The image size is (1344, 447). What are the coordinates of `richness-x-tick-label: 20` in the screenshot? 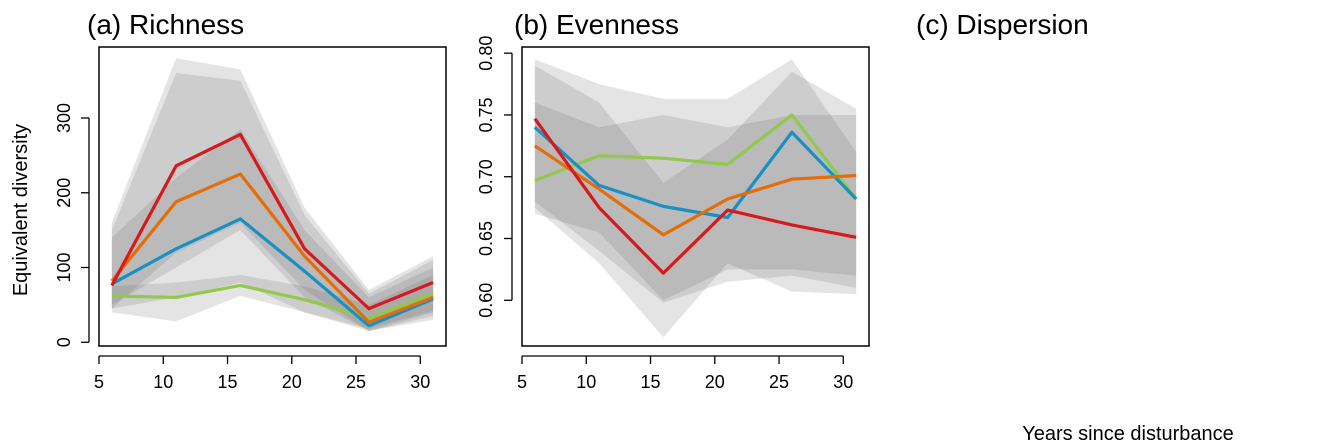 It's located at (292, 382).